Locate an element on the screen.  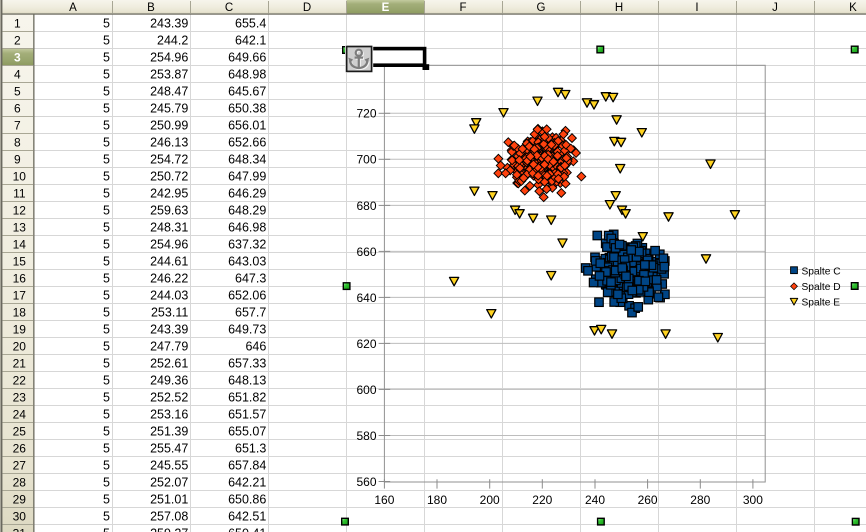
svg-text: 647.99 is located at coordinates (247, 177).